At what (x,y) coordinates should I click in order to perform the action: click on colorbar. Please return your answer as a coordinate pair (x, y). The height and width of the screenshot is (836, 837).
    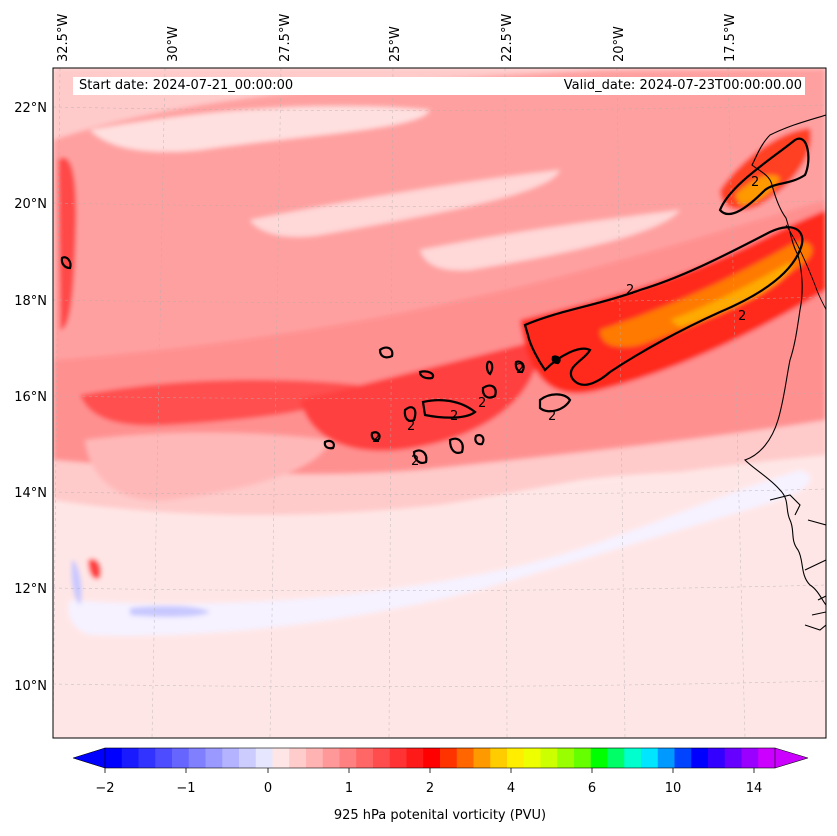
    Looking at the image, I should click on (440, 760).